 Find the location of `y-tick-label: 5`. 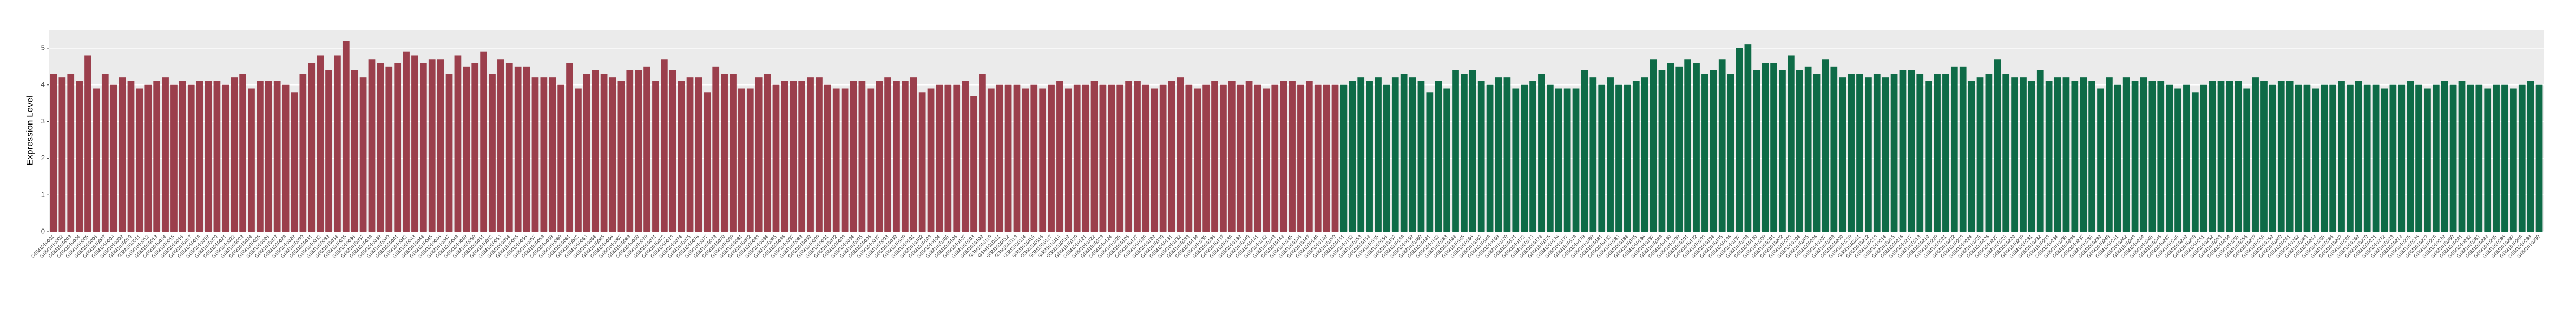

y-tick-label: 5 is located at coordinates (43, 47).